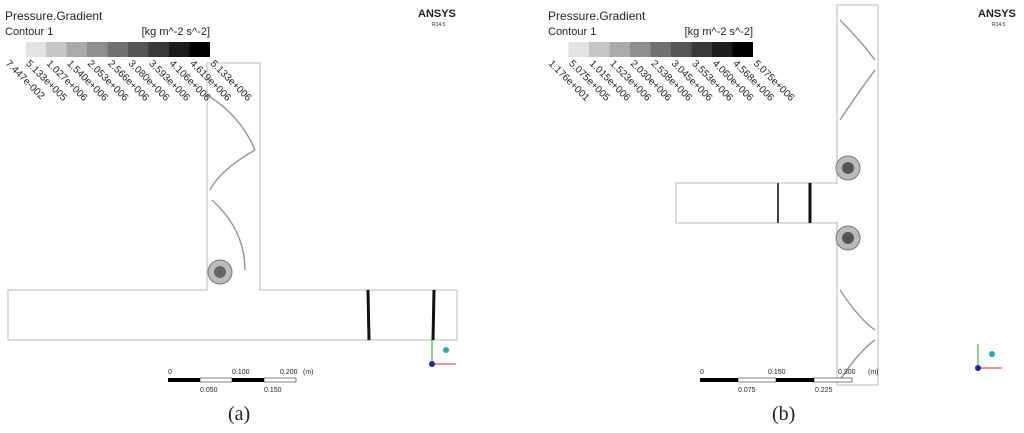  What do you see at coordinates (241, 372) in the screenshot?
I see `scale-label: 0.100` at bounding box center [241, 372].